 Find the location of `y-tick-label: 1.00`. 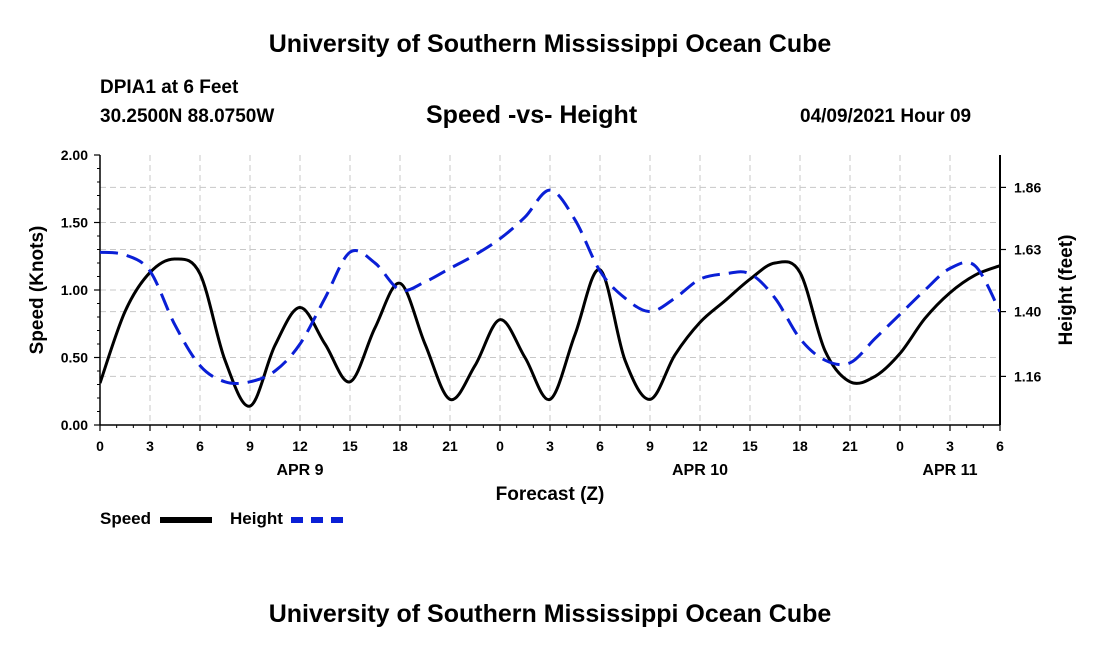

y-tick-label: 1.00 is located at coordinates (74, 290).